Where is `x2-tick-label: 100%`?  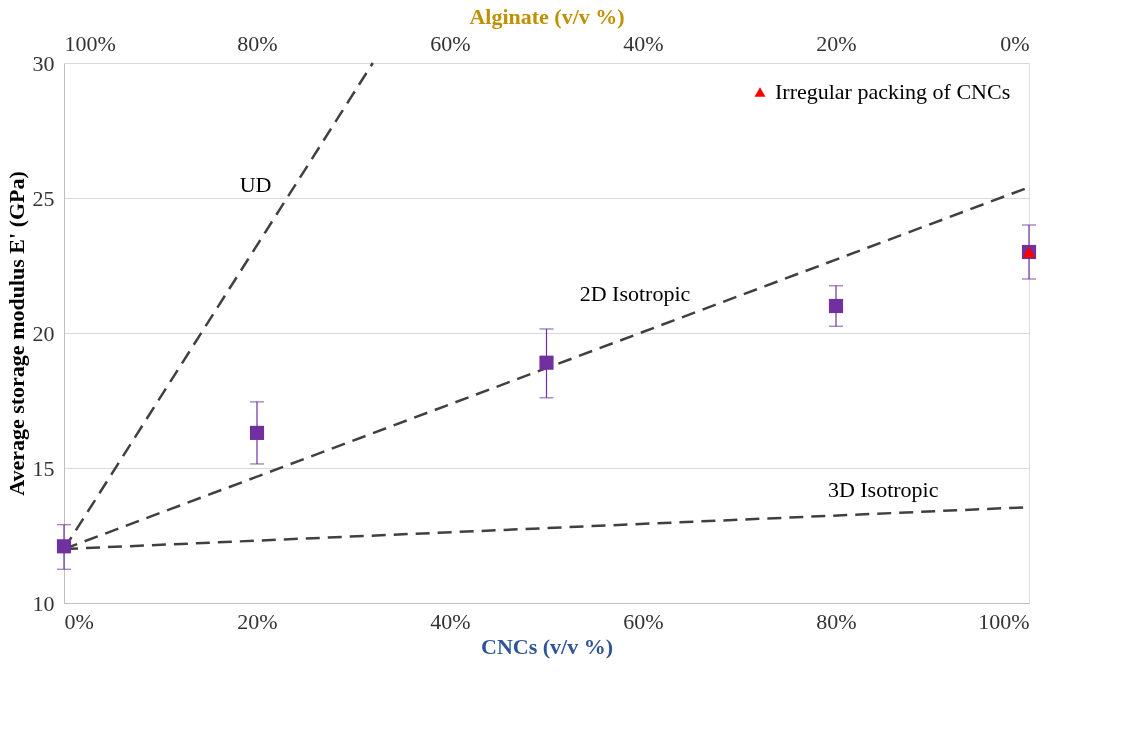 x2-tick-label: 100% is located at coordinates (90, 43).